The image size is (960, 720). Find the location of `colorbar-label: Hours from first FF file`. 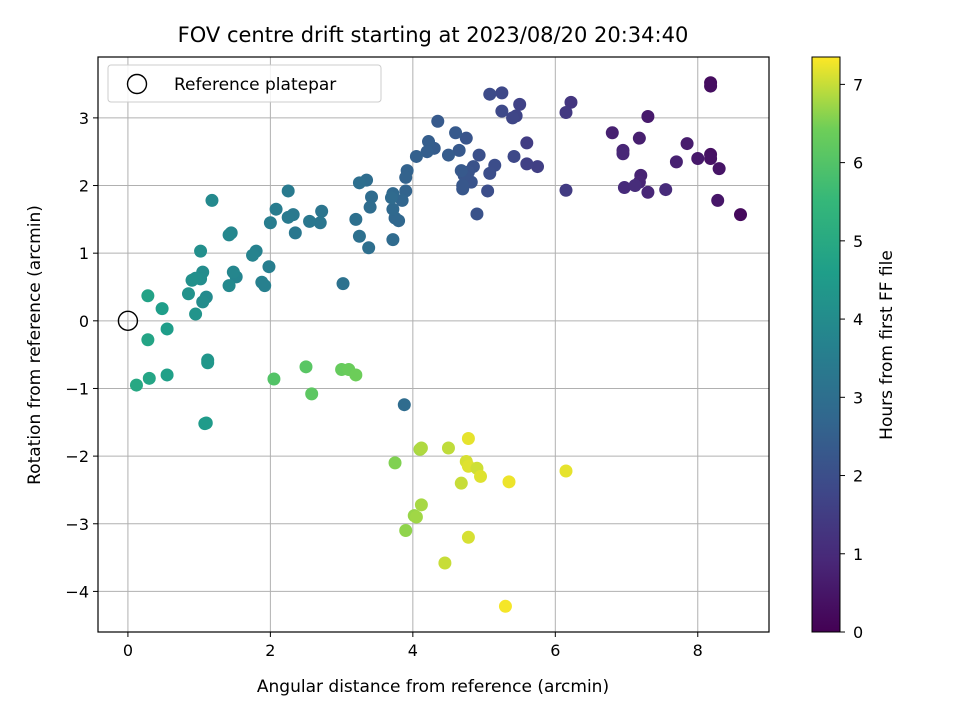

colorbar-label: Hours from first FF file is located at coordinates (887, 345).